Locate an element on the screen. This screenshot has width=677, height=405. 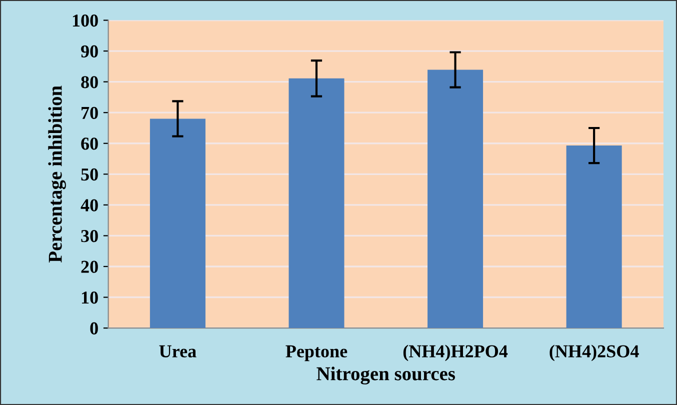
y-tick-label: 60 is located at coordinates (89, 144).